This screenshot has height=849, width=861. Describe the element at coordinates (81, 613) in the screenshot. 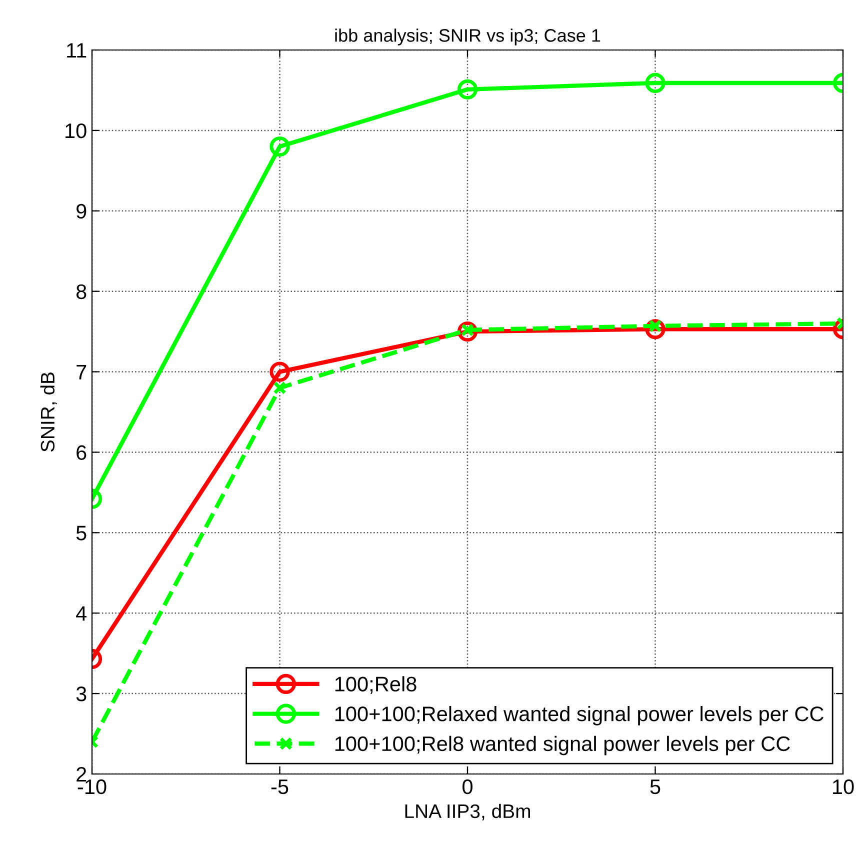

I see `y-tick-label: 4` at that location.